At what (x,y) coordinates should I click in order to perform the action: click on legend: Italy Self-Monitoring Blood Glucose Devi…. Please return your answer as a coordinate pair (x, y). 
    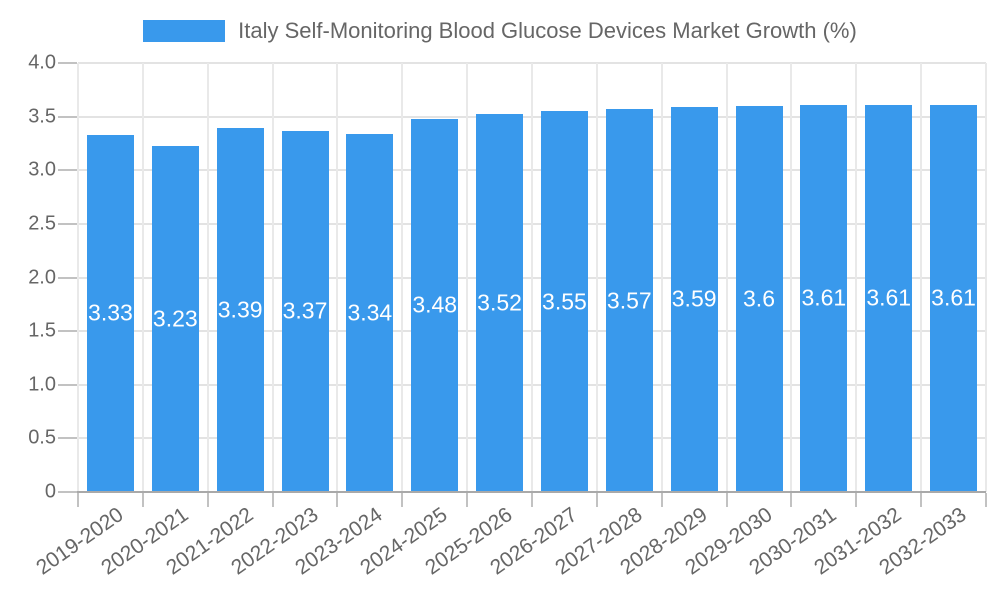
    Looking at the image, I should click on (500, 31).